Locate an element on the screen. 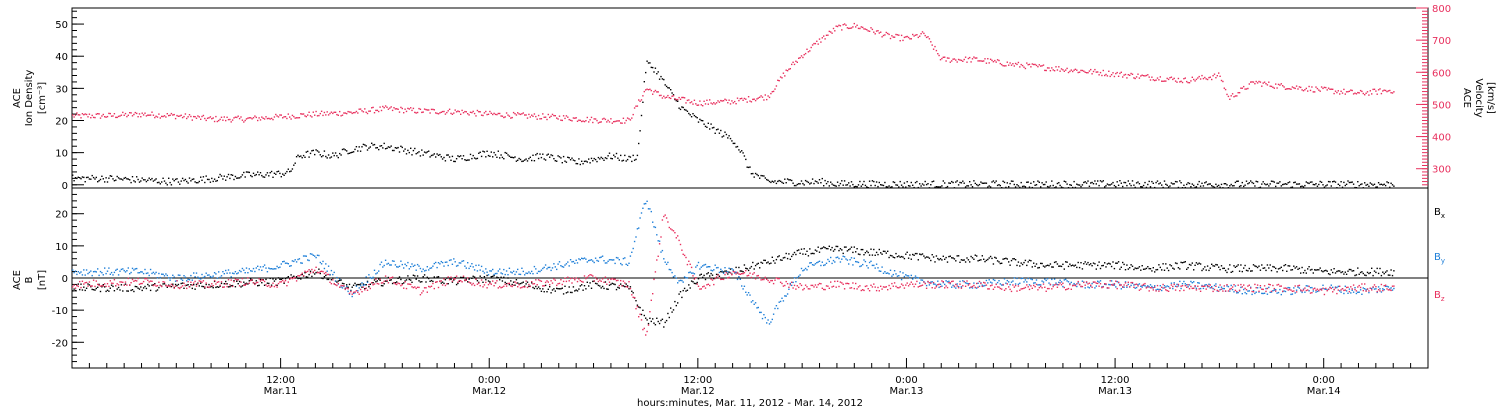 Image resolution: width=1500 pixels, height=410 pixels. velocity-tick-label: 600 is located at coordinates (1441, 73).